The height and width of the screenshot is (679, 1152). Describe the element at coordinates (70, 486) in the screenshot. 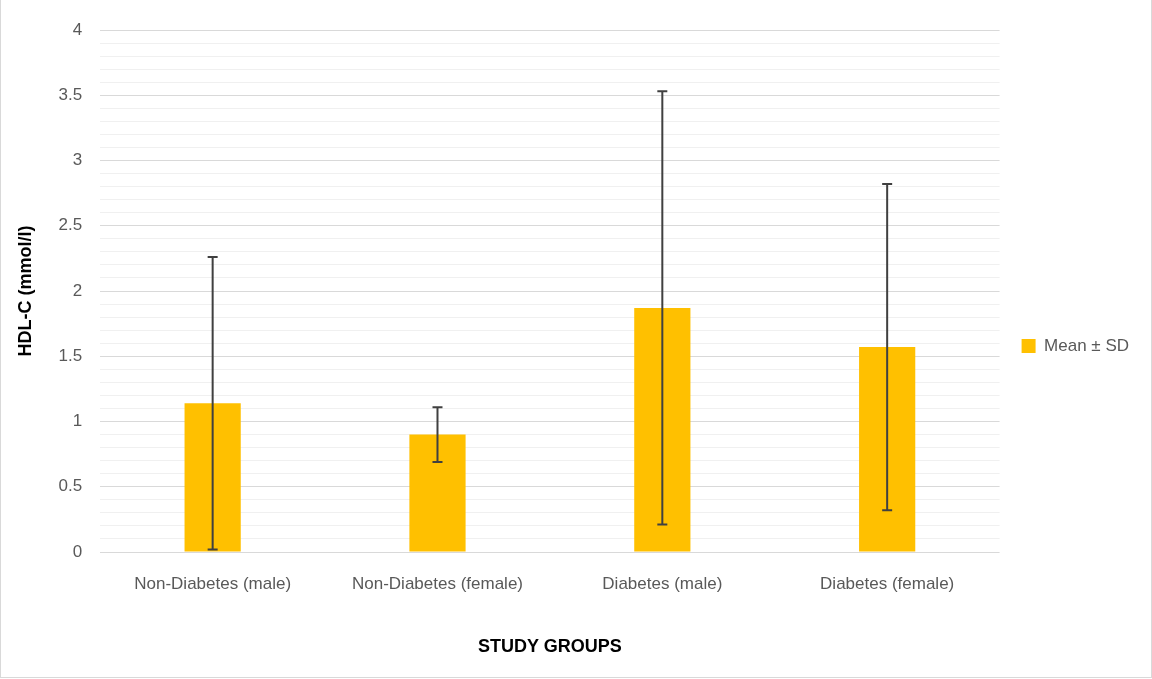

I see `y-tick-label: 0.5` at that location.